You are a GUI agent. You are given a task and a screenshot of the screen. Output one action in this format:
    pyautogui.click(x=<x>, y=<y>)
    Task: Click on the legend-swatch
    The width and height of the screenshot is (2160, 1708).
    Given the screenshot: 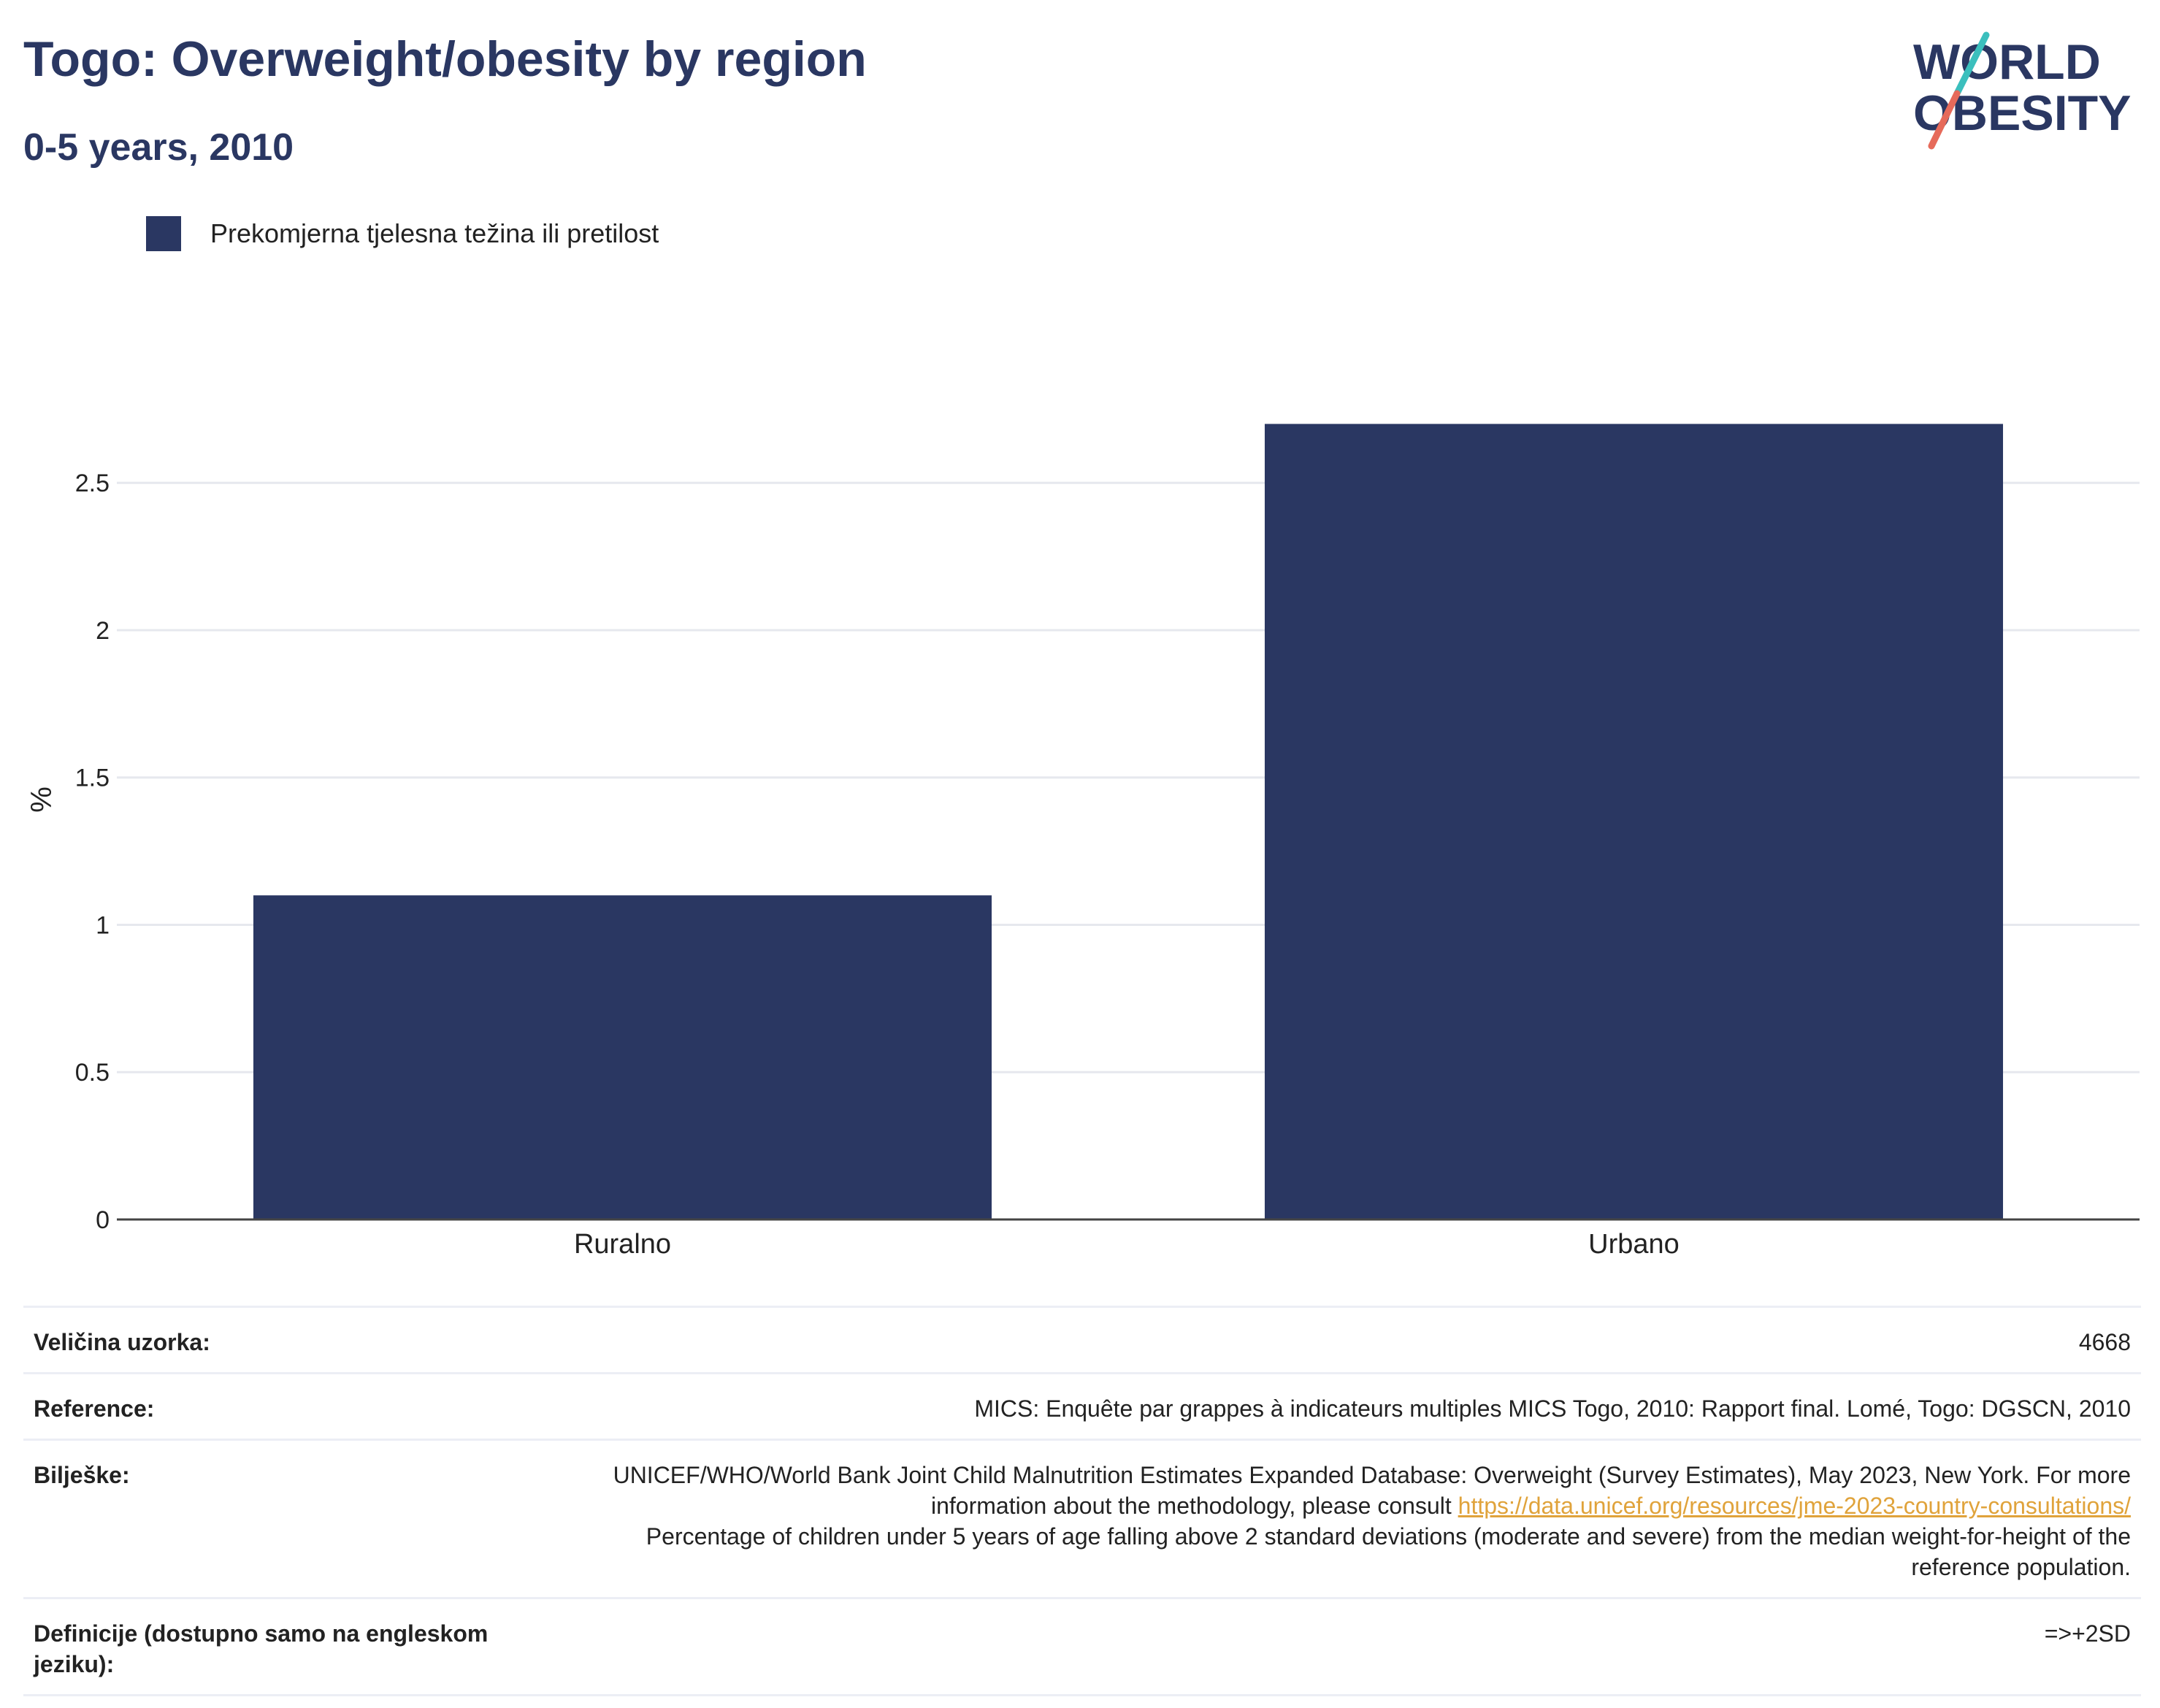 What is the action you would take?
    pyautogui.click(x=163, y=233)
    